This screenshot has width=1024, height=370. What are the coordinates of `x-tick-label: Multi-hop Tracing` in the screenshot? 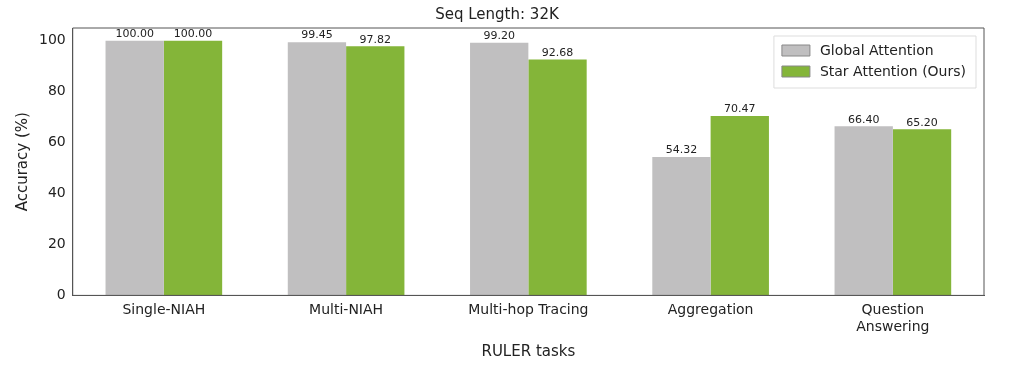 It's located at (528, 309).